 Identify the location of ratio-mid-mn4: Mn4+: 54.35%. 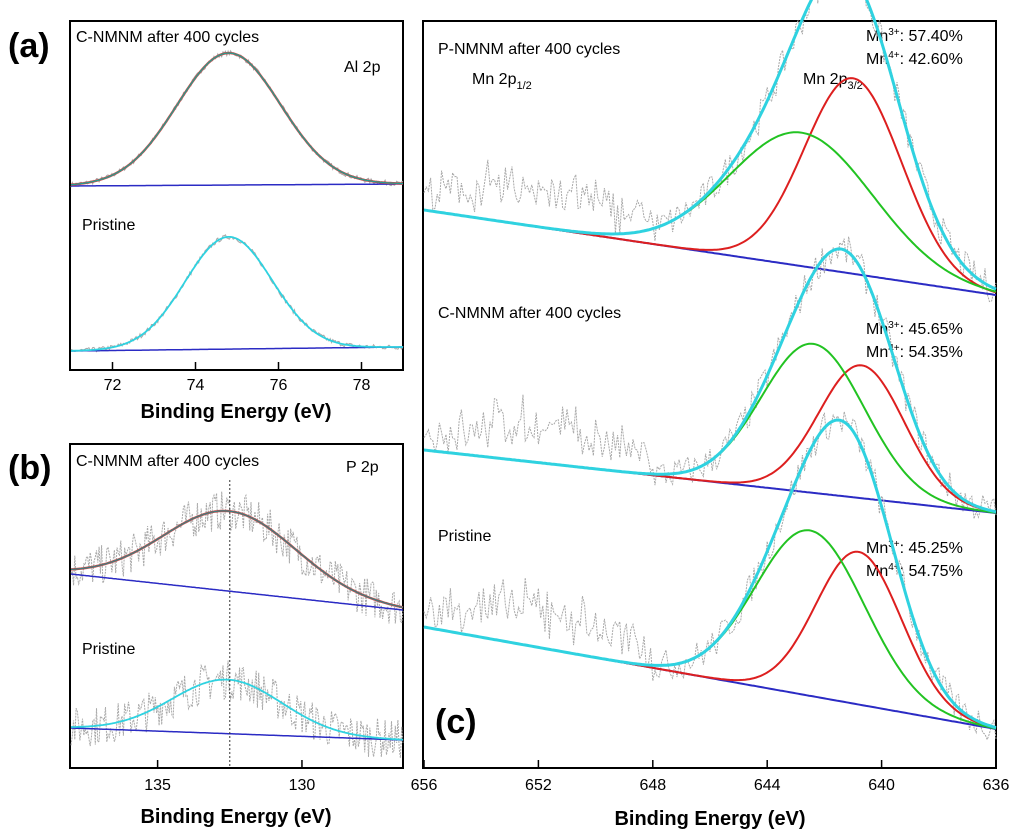
(914, 352).